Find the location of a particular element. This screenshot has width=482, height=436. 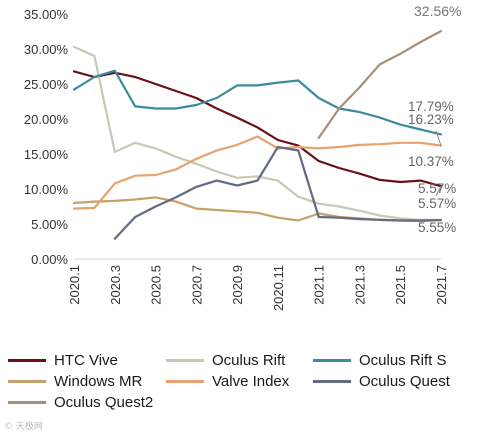

watermark: © 天极网 is located at coordinates (23, 427).